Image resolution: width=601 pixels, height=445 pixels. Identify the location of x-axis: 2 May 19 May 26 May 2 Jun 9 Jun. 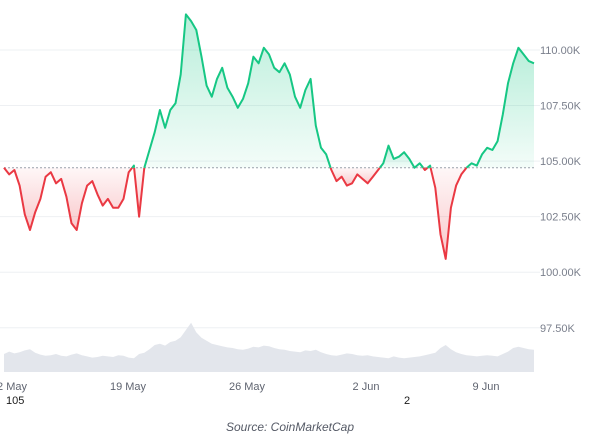
(249, 387).